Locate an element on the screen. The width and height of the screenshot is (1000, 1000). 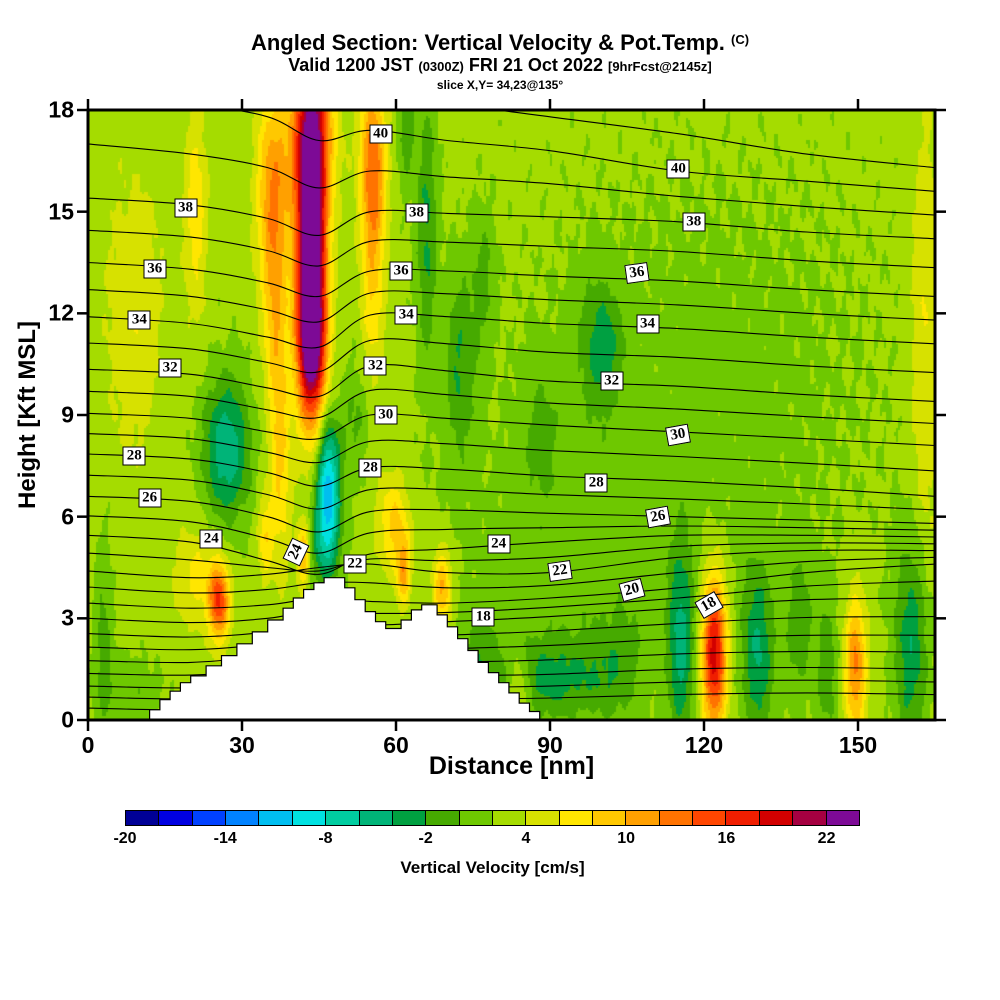
colorbar-tick-label-16: 16 is located at coordinates (726, 838).